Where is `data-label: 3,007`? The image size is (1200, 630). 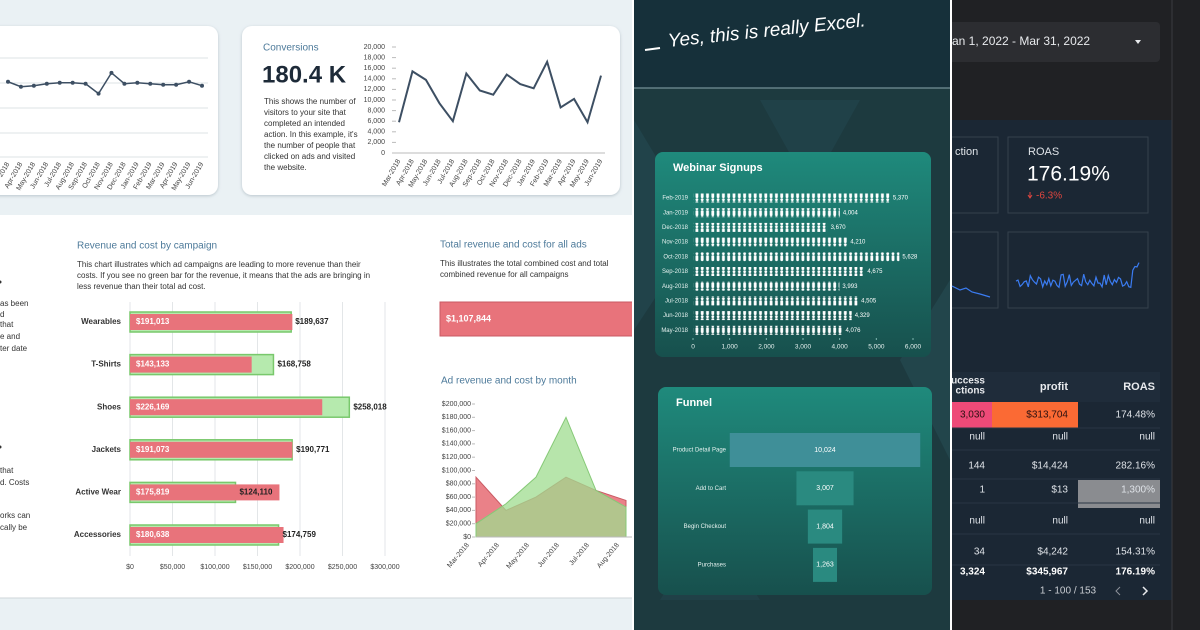
data-label: 3,007 is located at coordinates (825, 488).